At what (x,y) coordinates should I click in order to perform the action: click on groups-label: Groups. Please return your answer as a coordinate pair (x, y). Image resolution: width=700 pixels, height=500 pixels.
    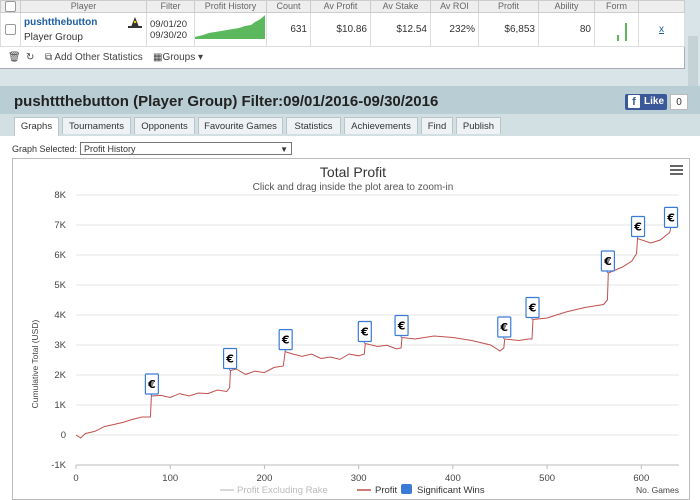
    Looking at the image, I should click on (179, 57).